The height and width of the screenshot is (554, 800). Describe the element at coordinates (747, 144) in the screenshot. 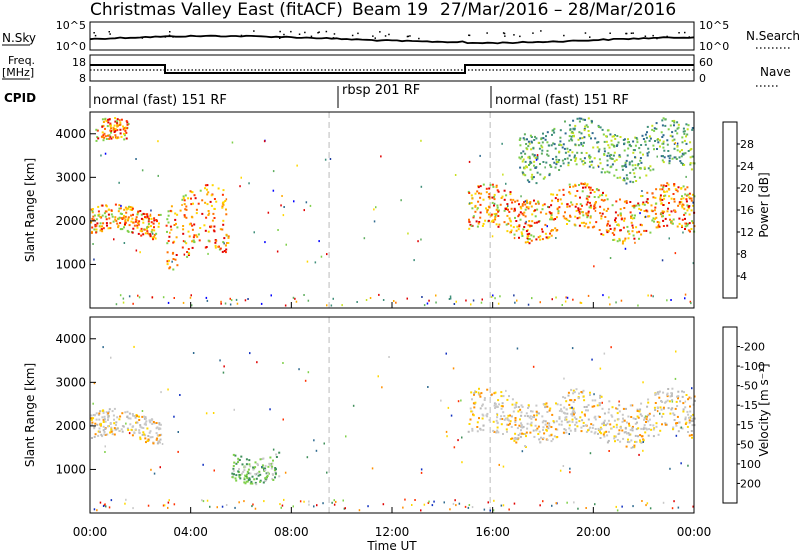

I see `colorbar-tick-label: 28` at that location.